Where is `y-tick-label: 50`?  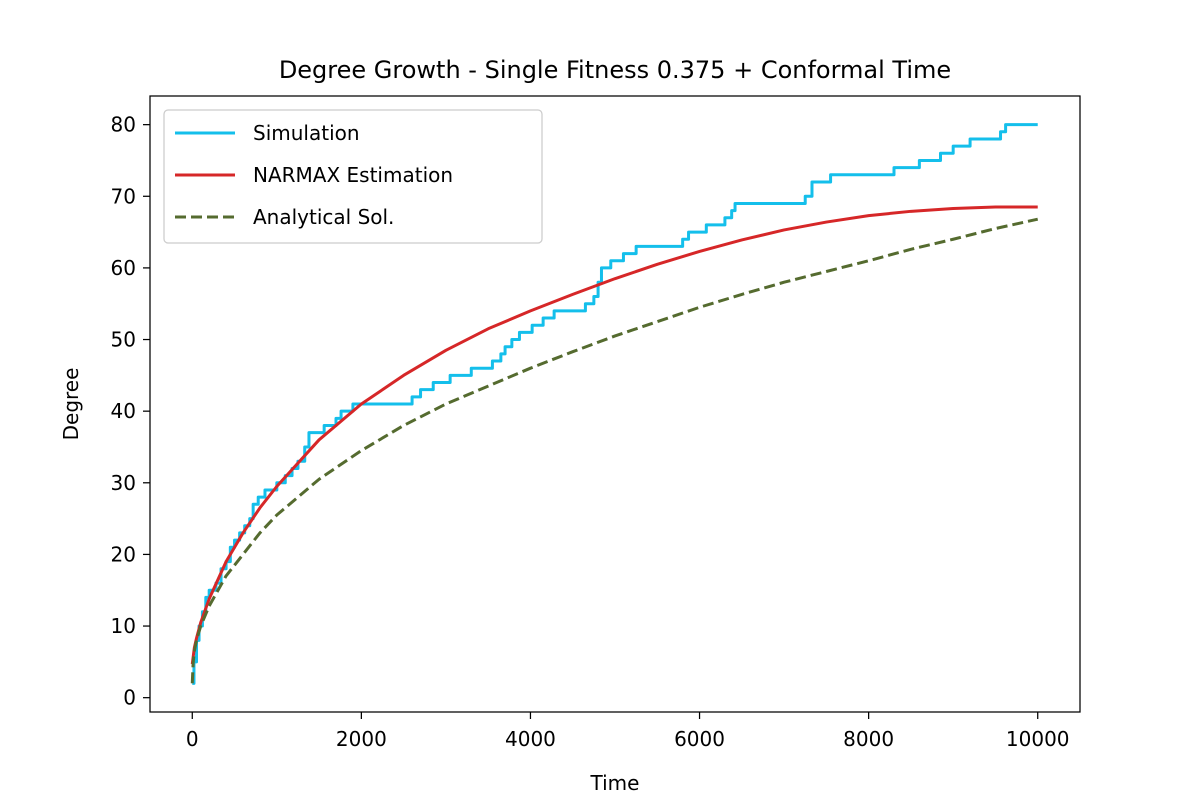
y-tick-label: 50 is located at coordinates (123, 340).